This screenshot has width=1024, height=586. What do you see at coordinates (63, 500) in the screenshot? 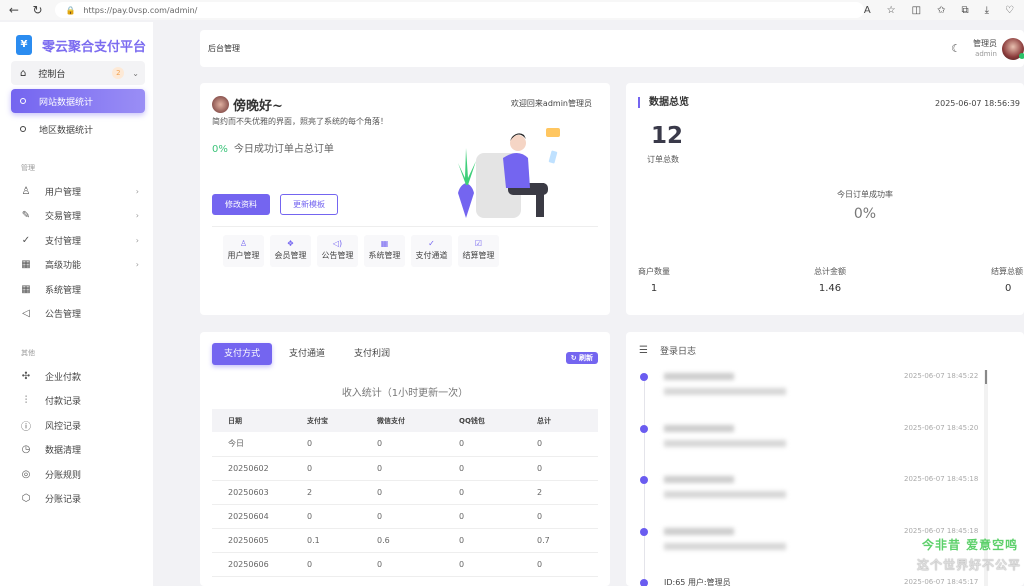
I see `sidebar-item-label: 分账记录` at bounding box center [63, 500].